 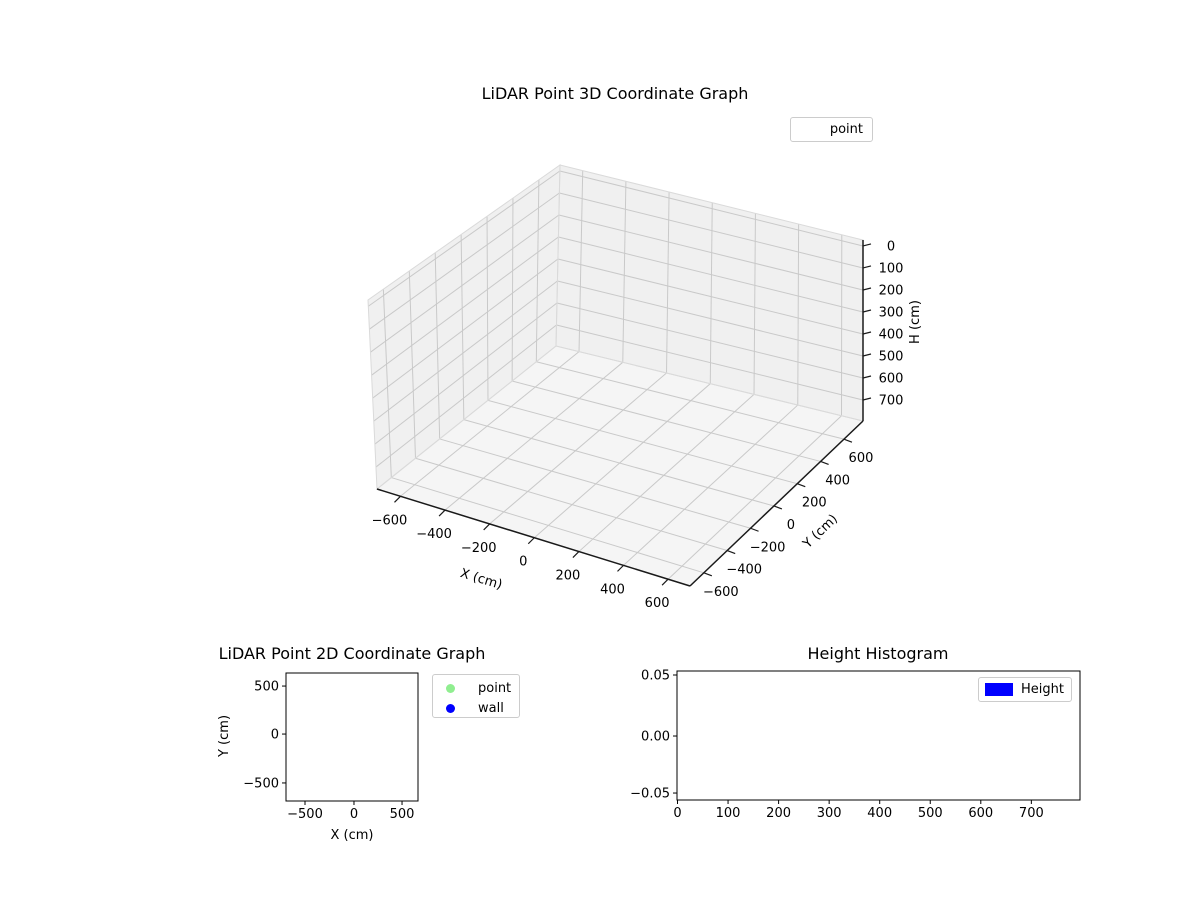 I want to click on plot3d-xtick-label-4: 200, so click(x=567, y=576).